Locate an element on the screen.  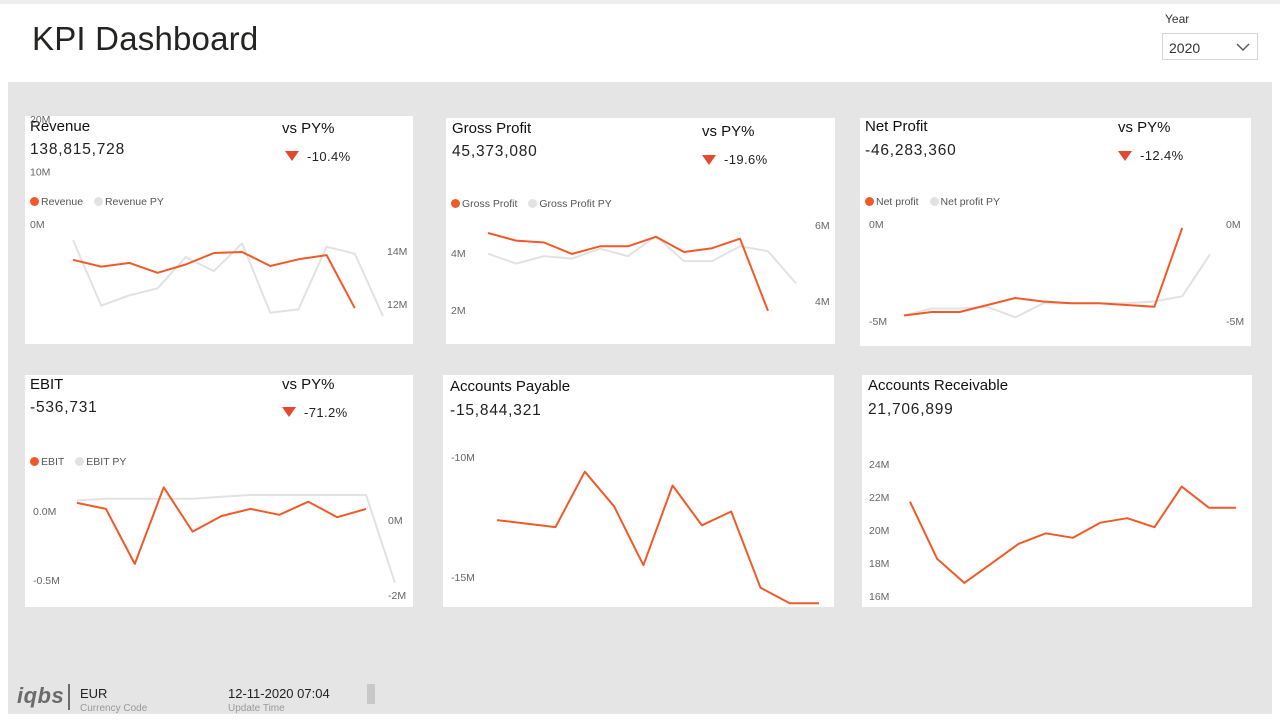
legend-item: Revenue is located at coordinates (56, 202).